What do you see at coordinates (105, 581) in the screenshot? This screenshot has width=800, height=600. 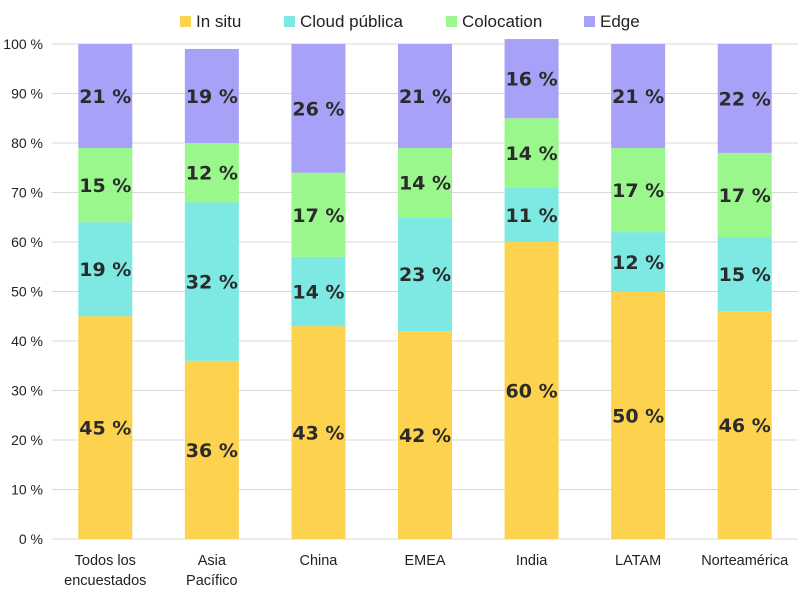 I see `x-tick-label: encuestados` at bounding box center [105, 581].